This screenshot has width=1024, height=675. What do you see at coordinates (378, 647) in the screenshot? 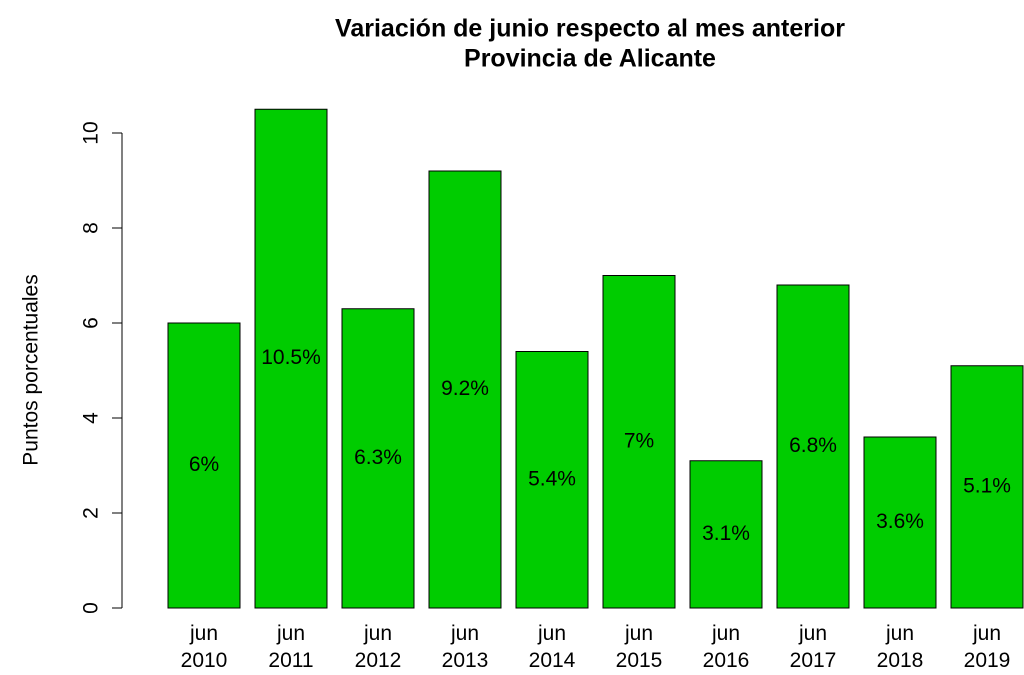
I see `x-tick-label: jun 2012` at bounding box center [378, 647].